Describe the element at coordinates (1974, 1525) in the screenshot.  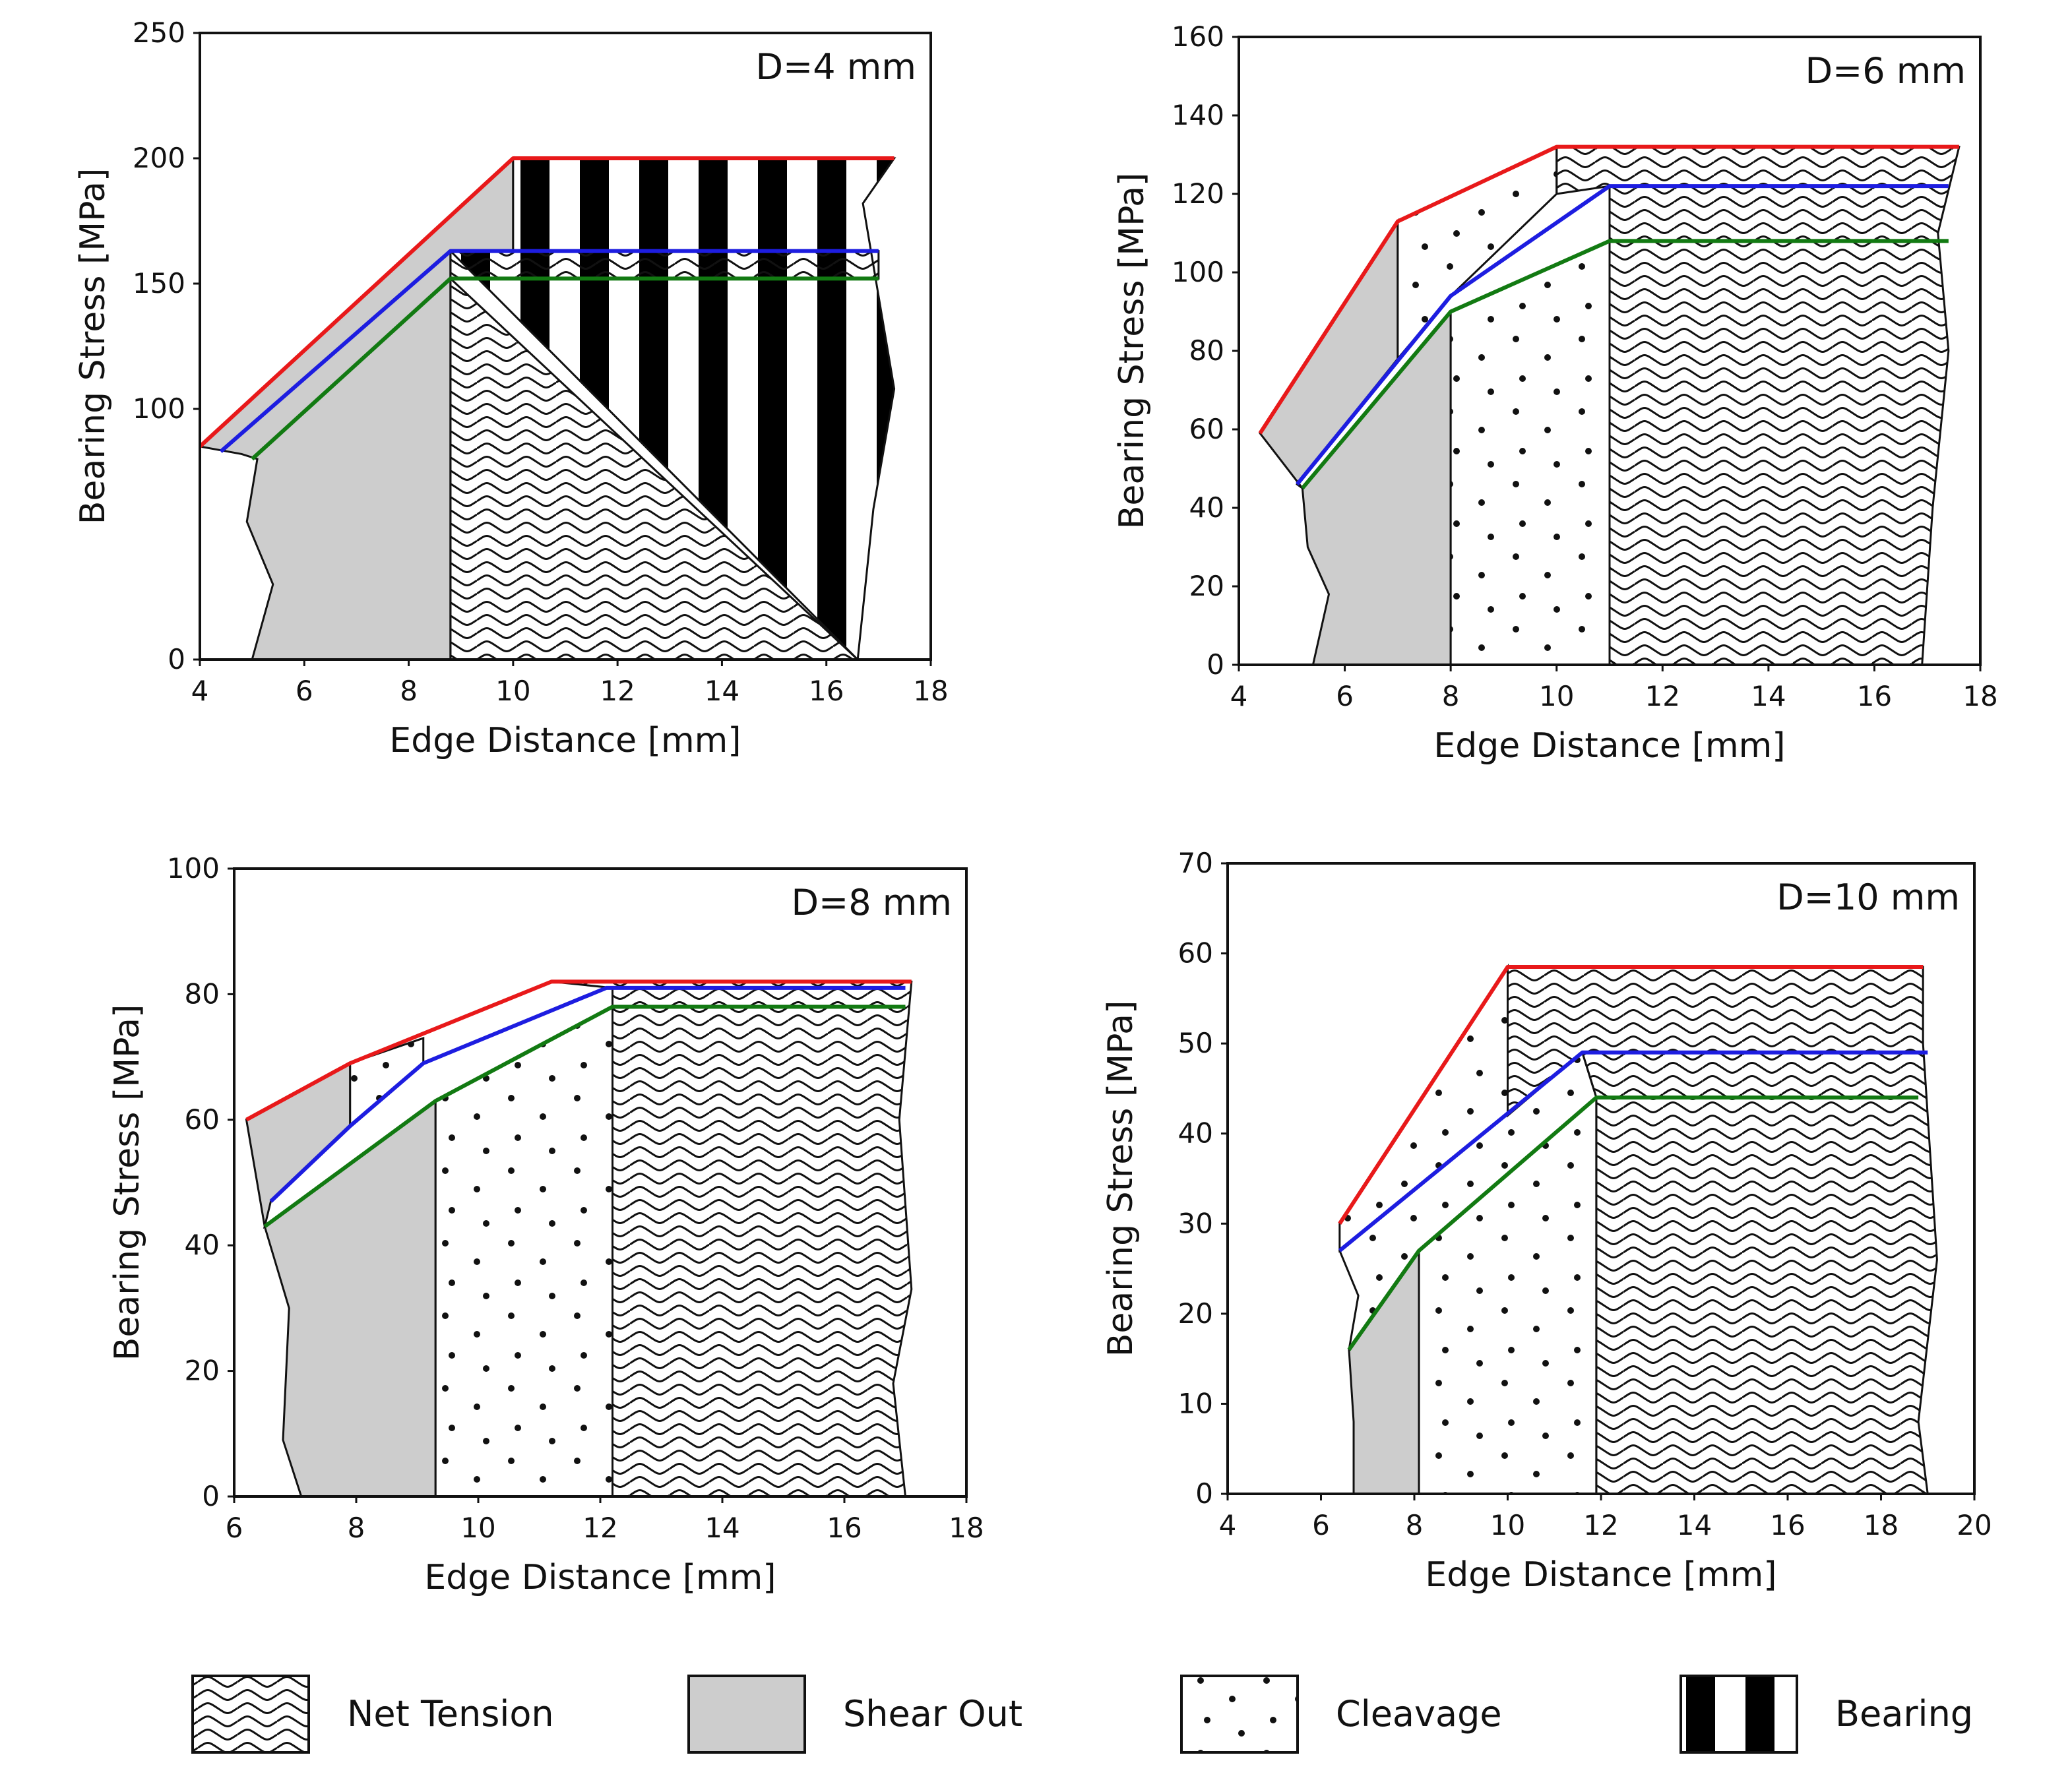
I see `x-tick-label: 20` at that location.